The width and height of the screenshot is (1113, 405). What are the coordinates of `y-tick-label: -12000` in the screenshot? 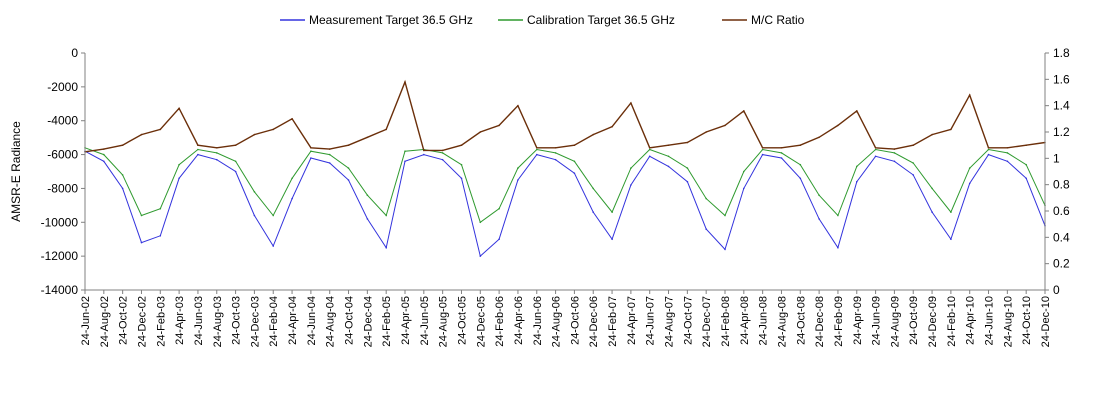 It's located at (60, 256).